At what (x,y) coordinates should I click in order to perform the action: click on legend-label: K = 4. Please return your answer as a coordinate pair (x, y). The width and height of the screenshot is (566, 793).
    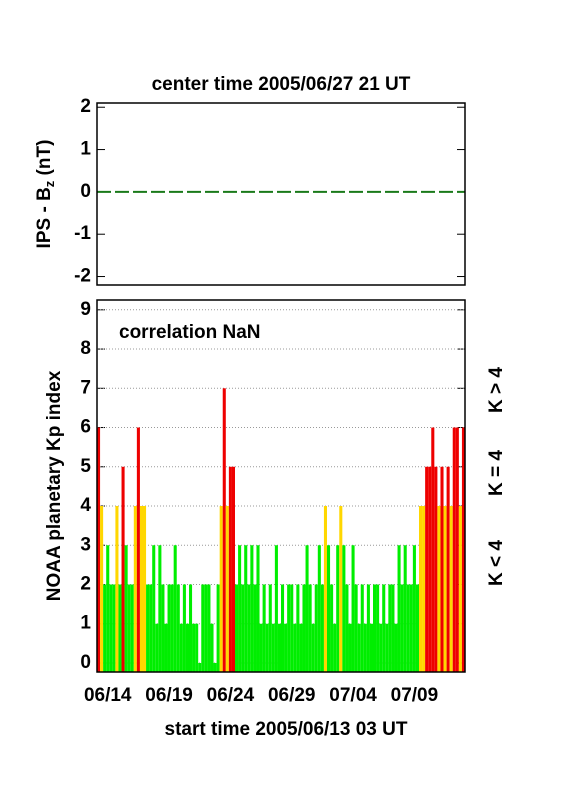
    Looking at the image, I should click on (496, 473).